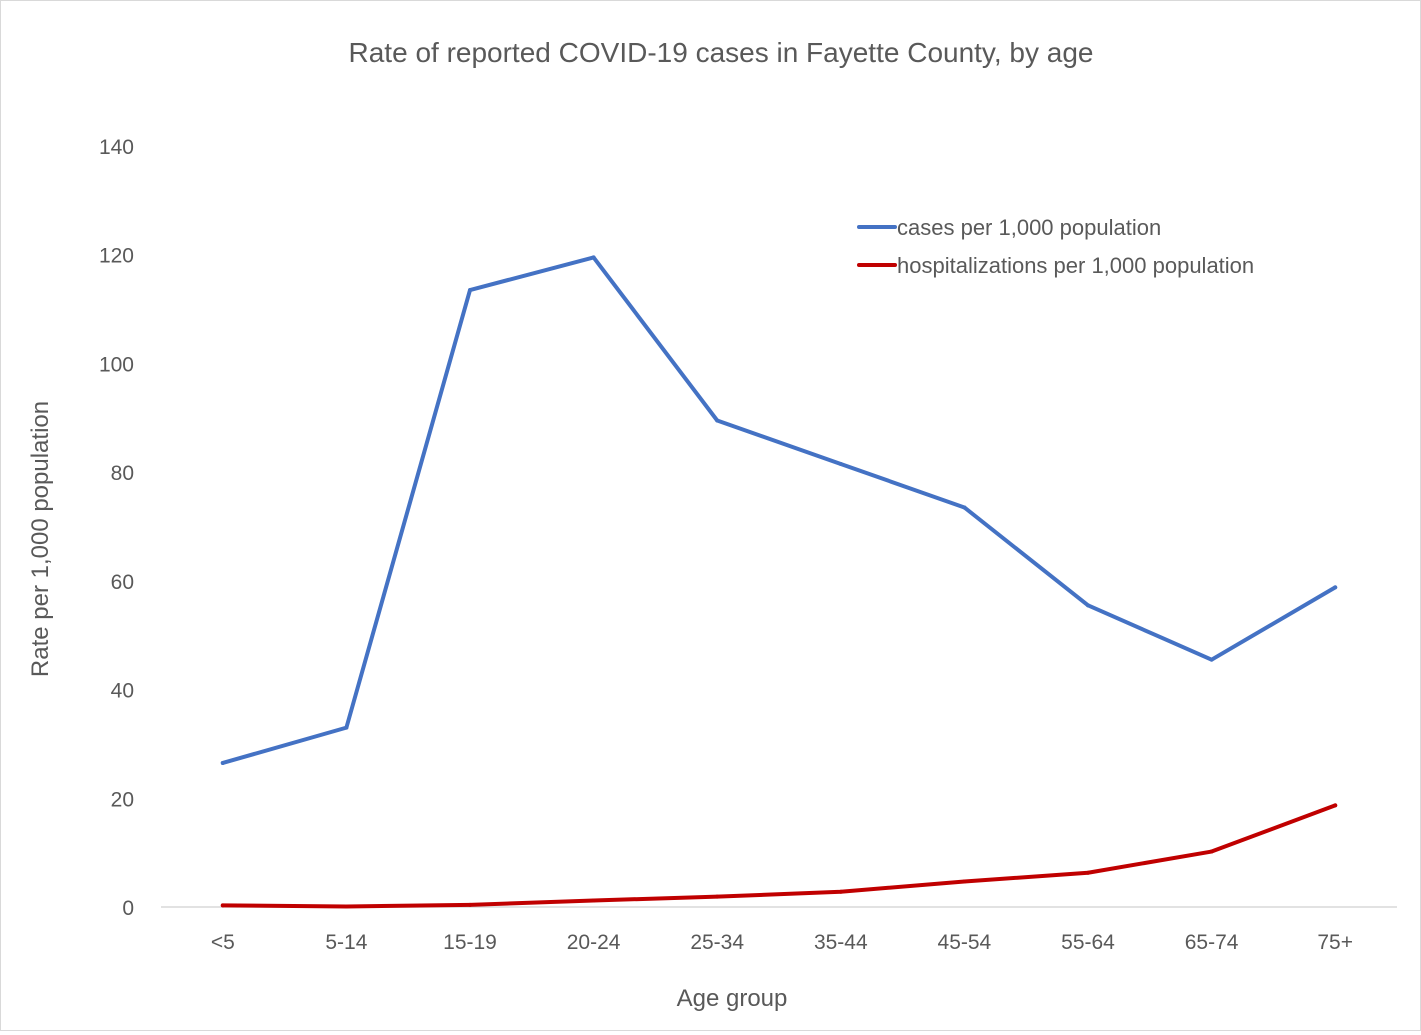 Image resolution: width=1421 pixels, height=1035 pixels. I want to click on x-tick-label: 45-54, so click(965, 942).